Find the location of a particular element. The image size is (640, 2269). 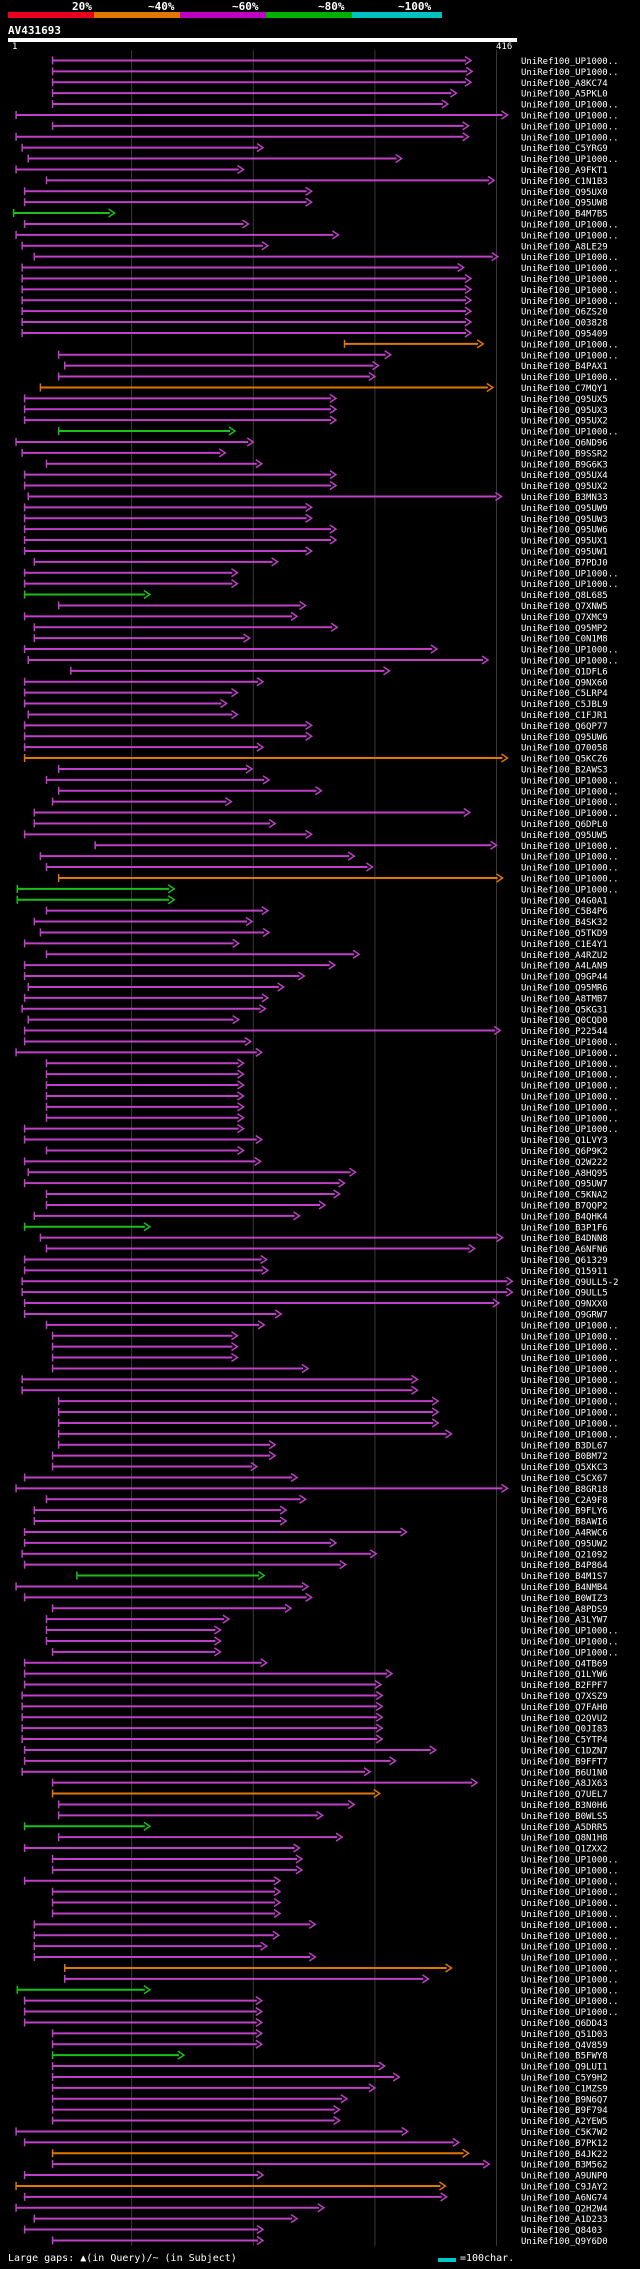

hit-row: UniRef100_Q6P9K2 is located at coordinates (326, 1151).